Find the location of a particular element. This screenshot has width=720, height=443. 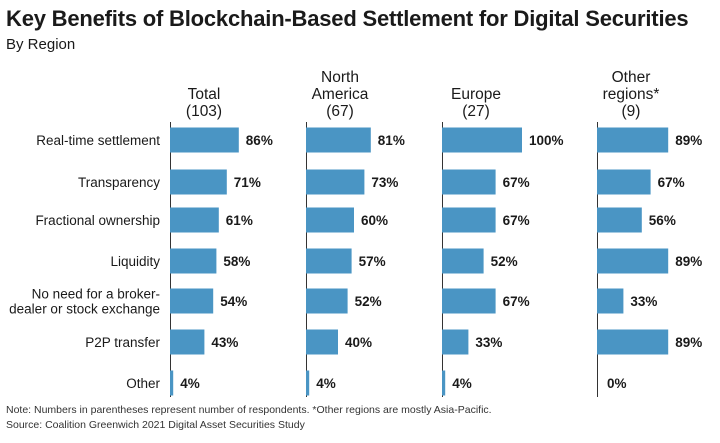

series-header: America is located at coordinates (340, 94).